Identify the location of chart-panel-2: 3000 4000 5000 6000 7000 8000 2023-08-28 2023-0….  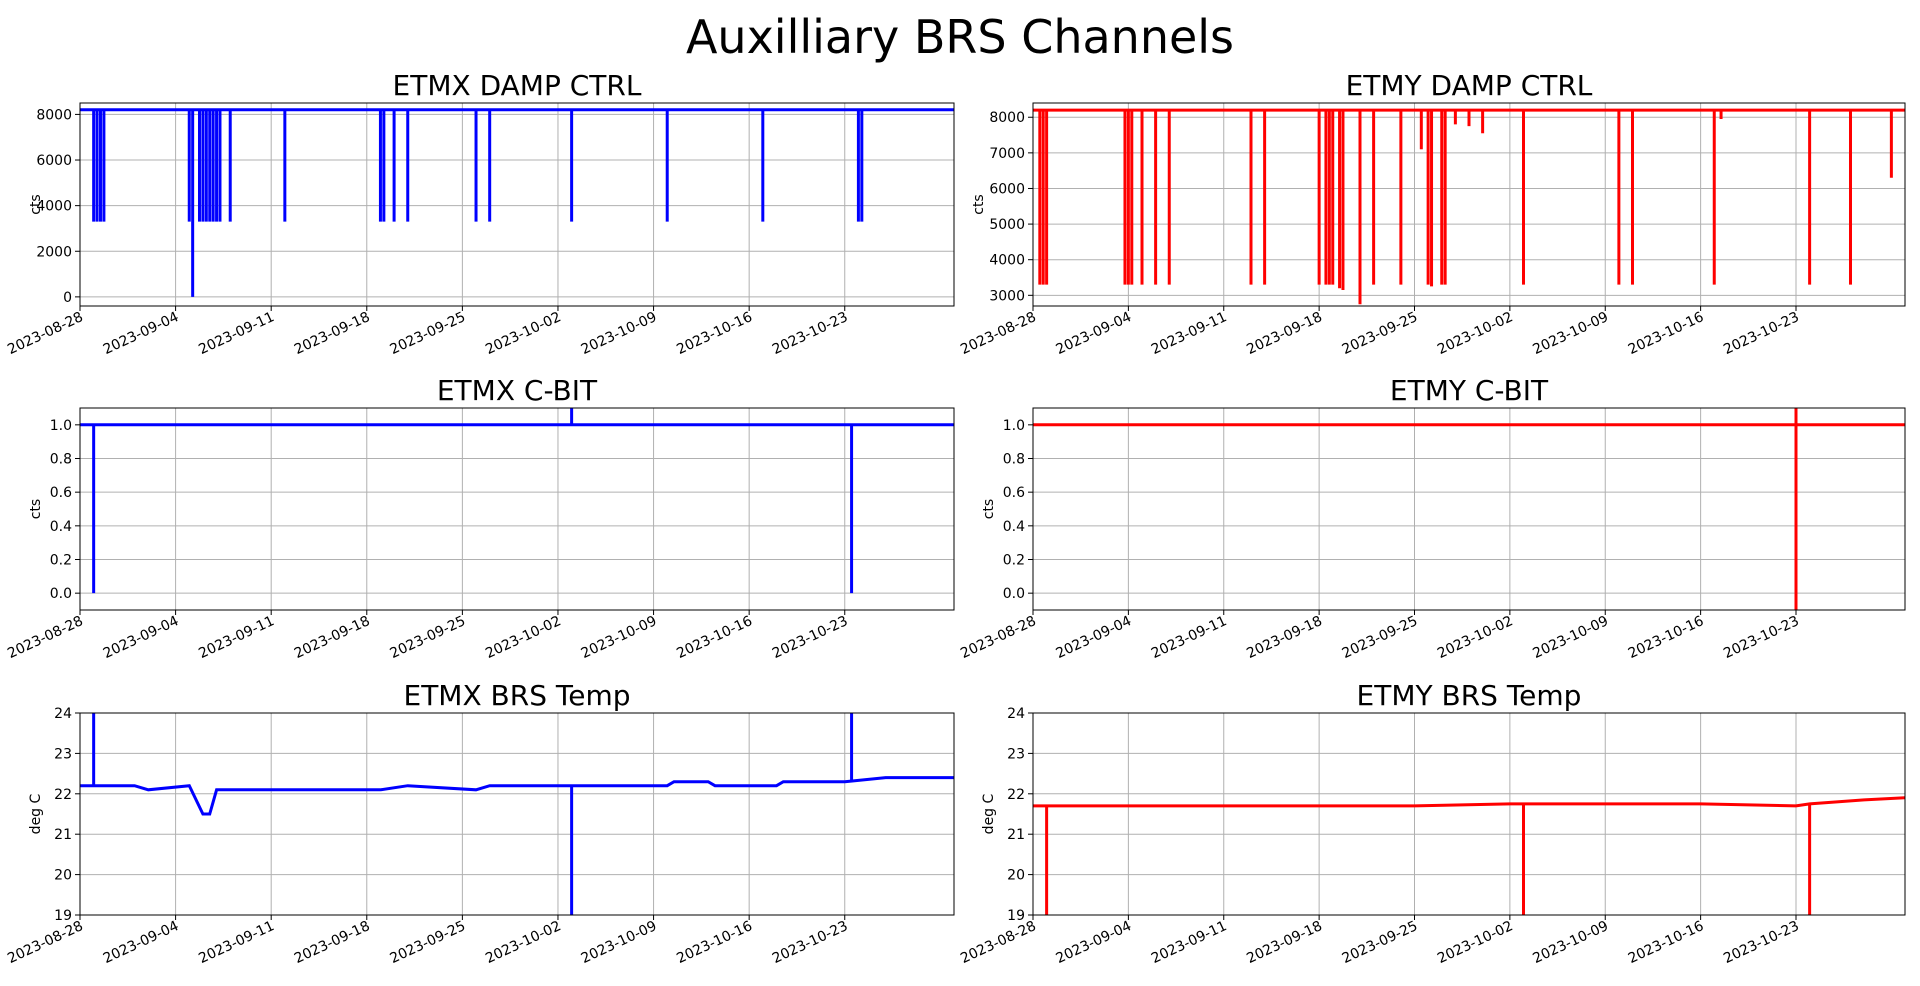
(1432, 213).